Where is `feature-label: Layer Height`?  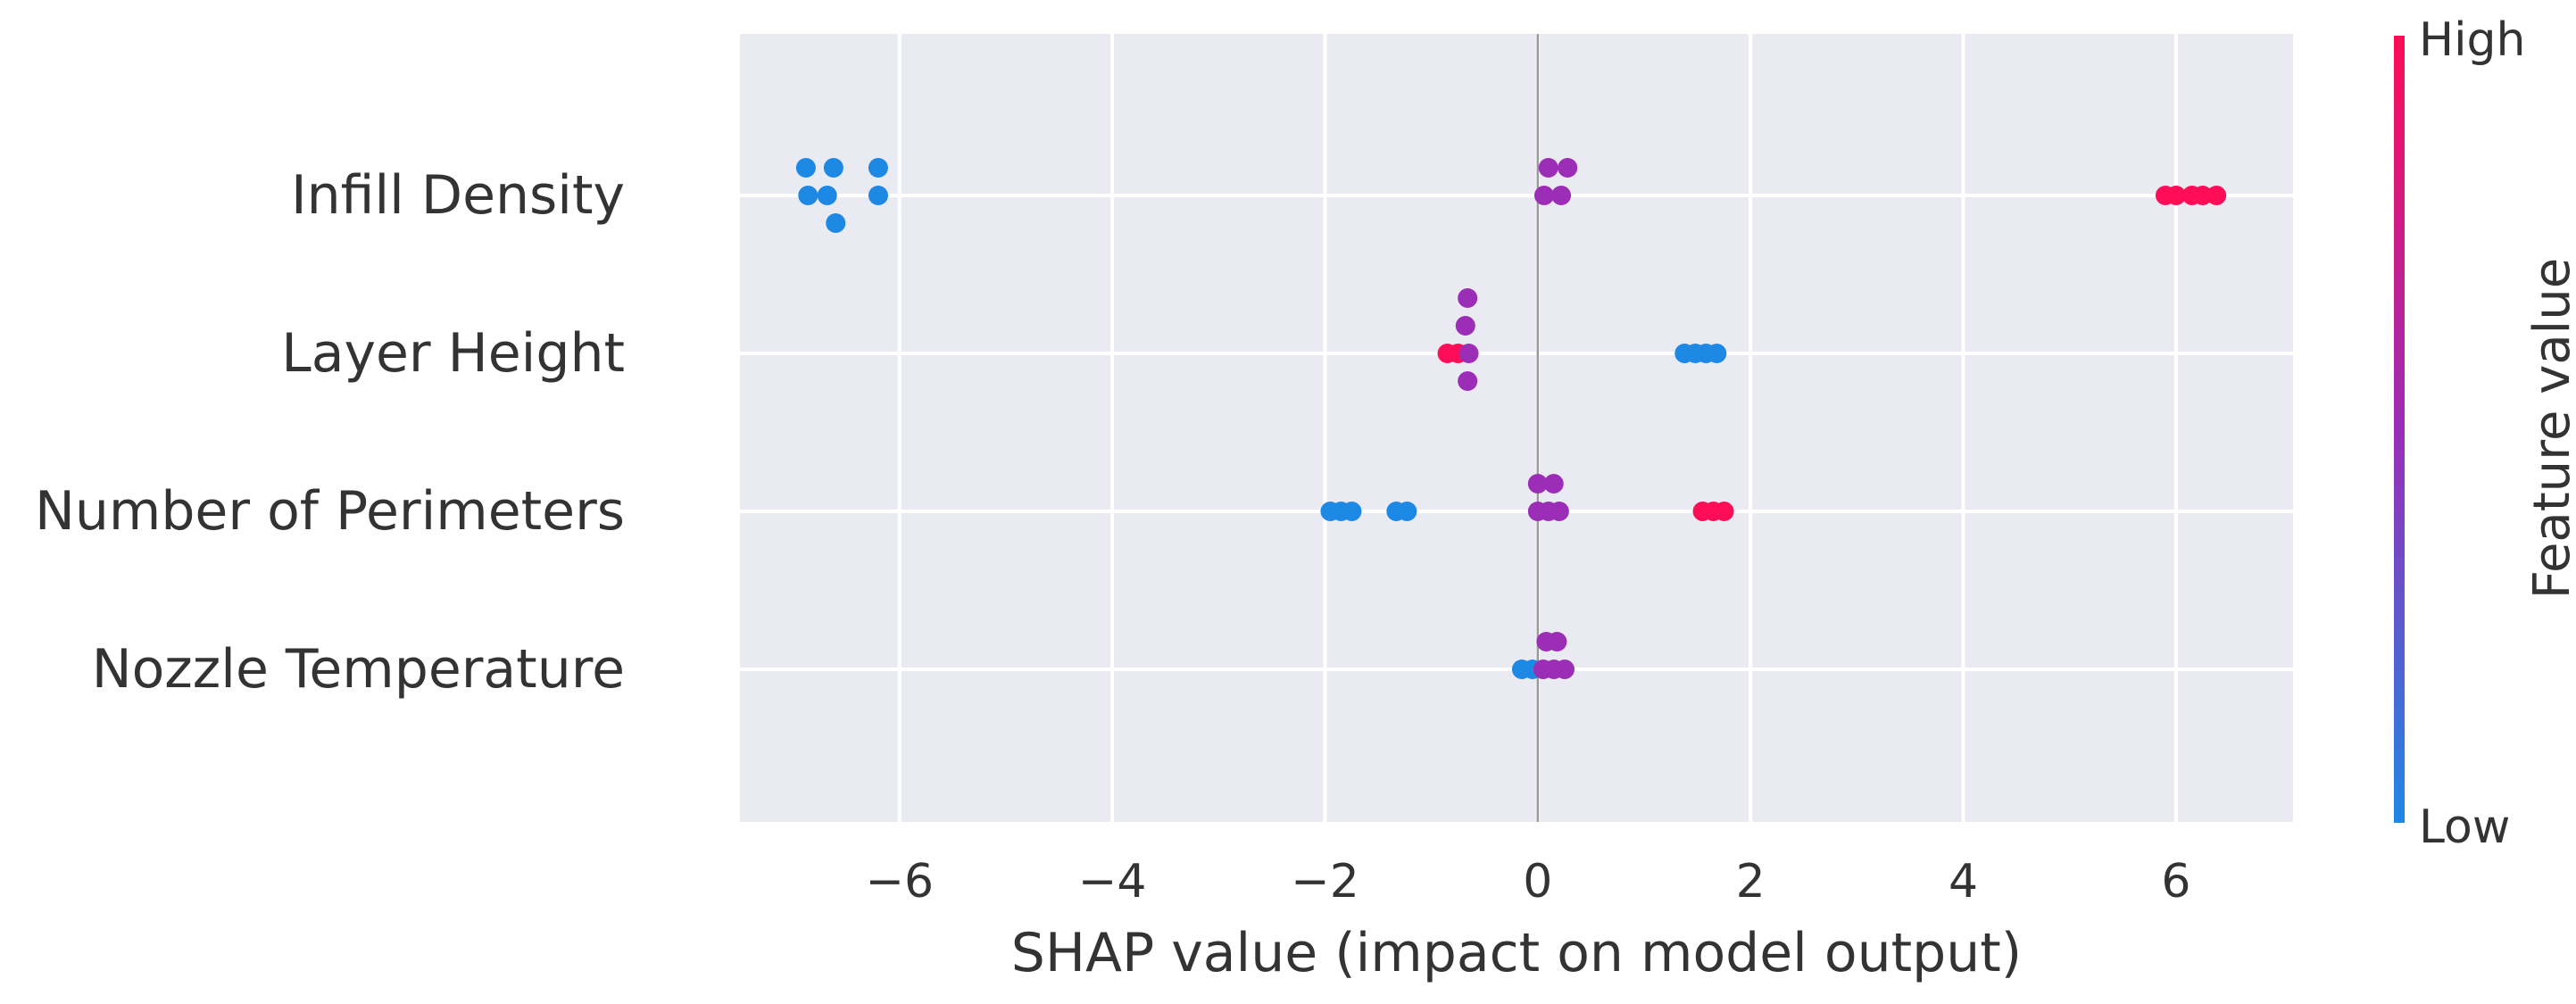
feature-label: Layer Height is located at coordinates (453, 353).